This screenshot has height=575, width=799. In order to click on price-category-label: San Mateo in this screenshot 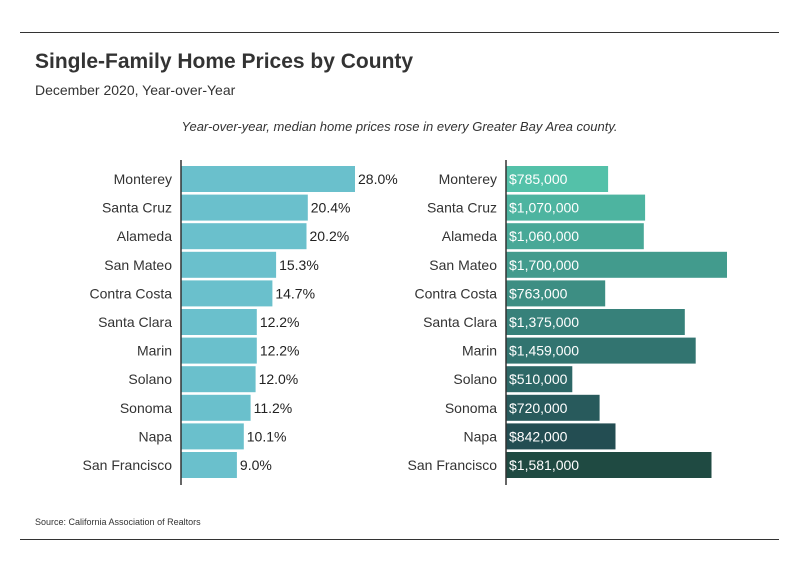, I will do `click(463, 265)`.